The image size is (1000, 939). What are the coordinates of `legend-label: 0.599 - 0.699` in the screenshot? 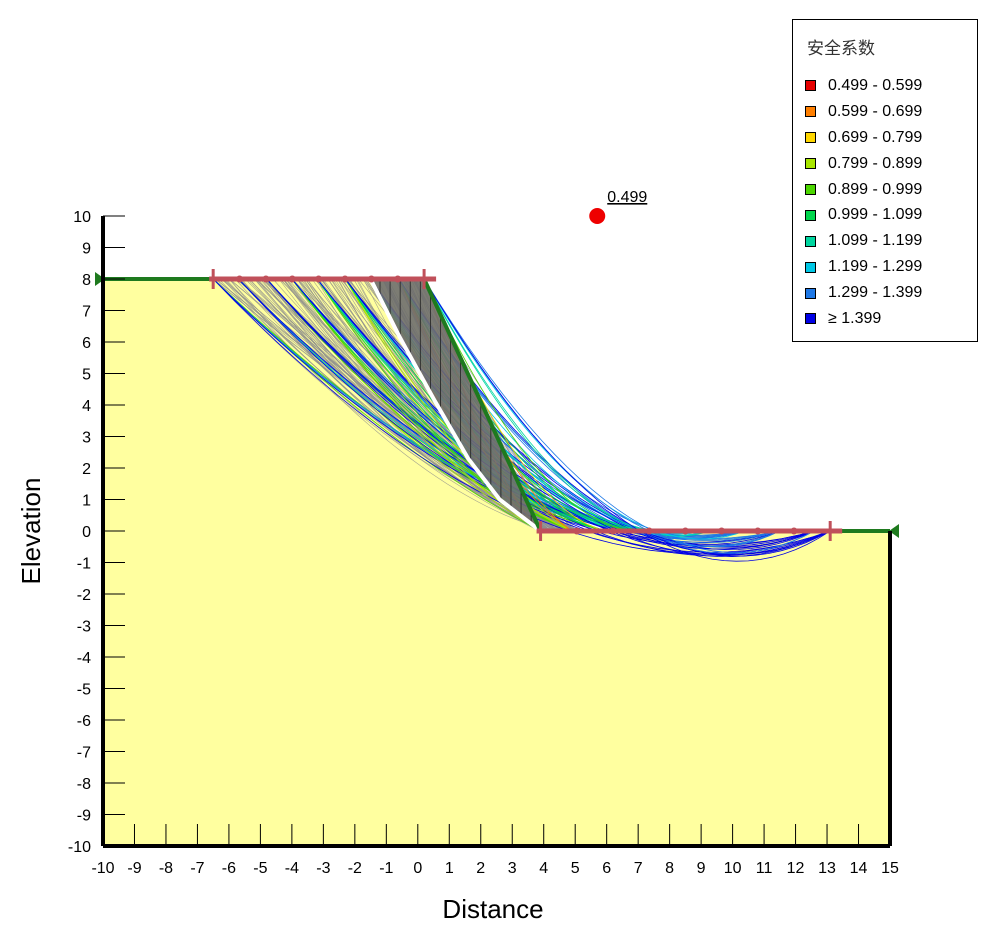 It's located at (875, 111).